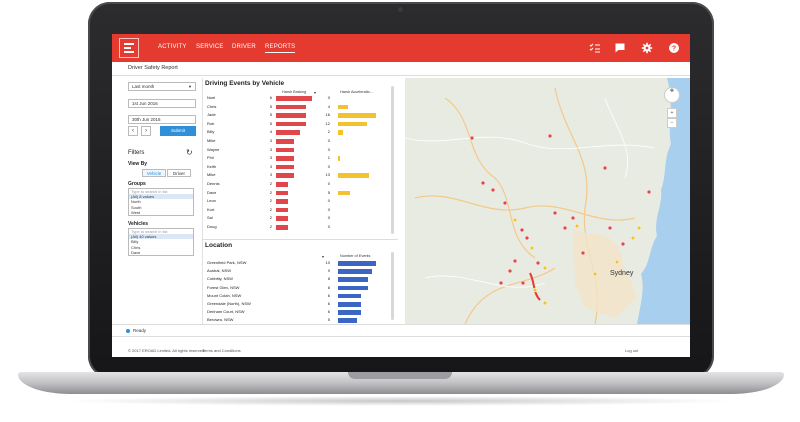 The image size is (800, 422). I want to click on table-row: Austral, NSW 9, so click(297, 271).